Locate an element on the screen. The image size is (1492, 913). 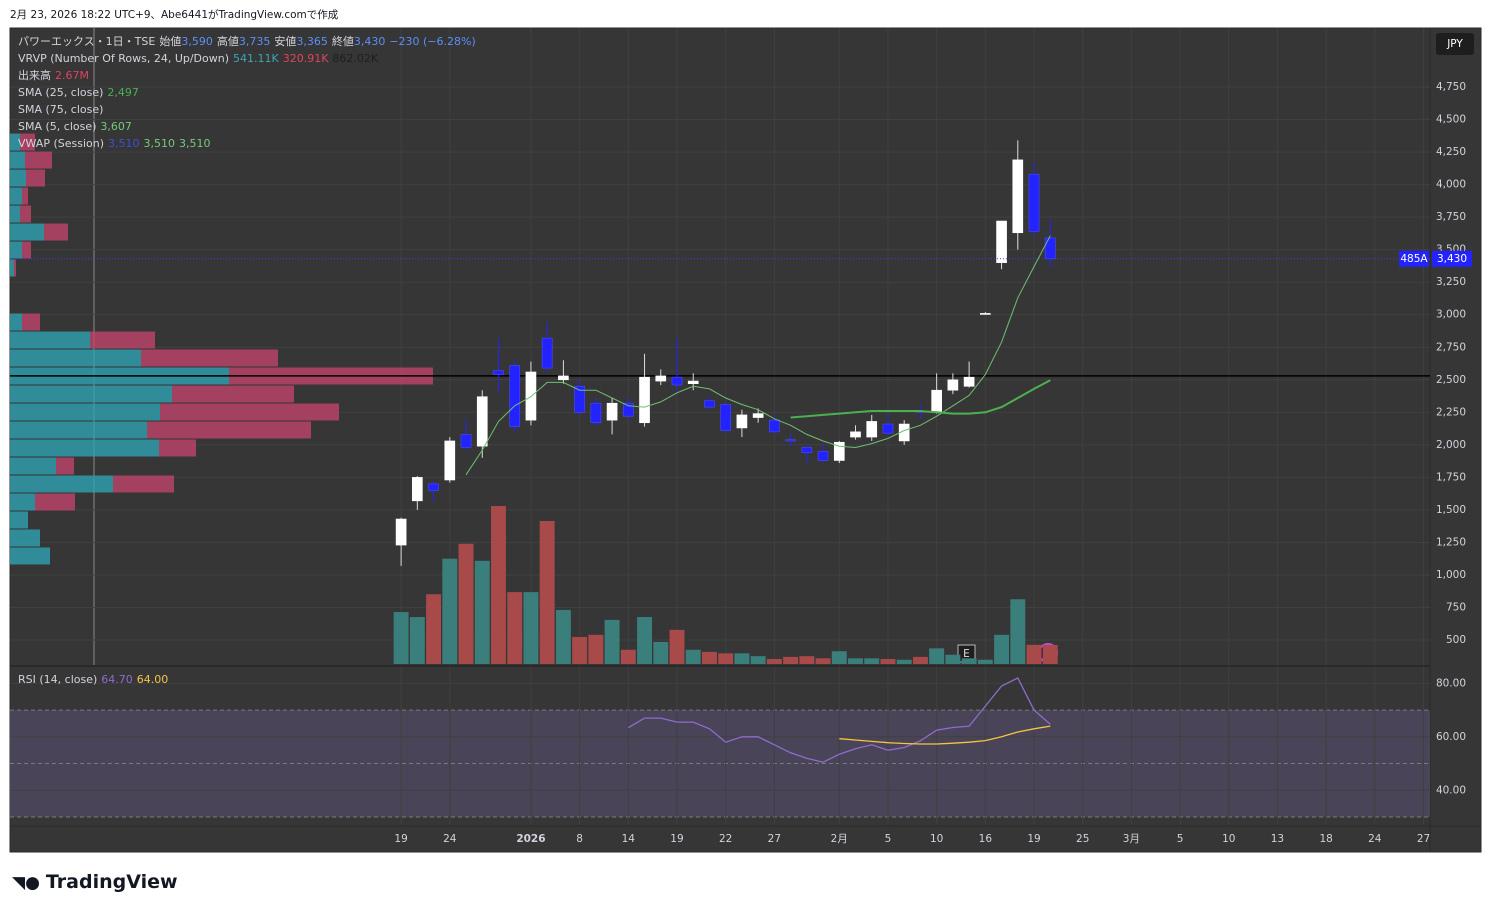
currency-badge is located at coordinates (1455, 44).